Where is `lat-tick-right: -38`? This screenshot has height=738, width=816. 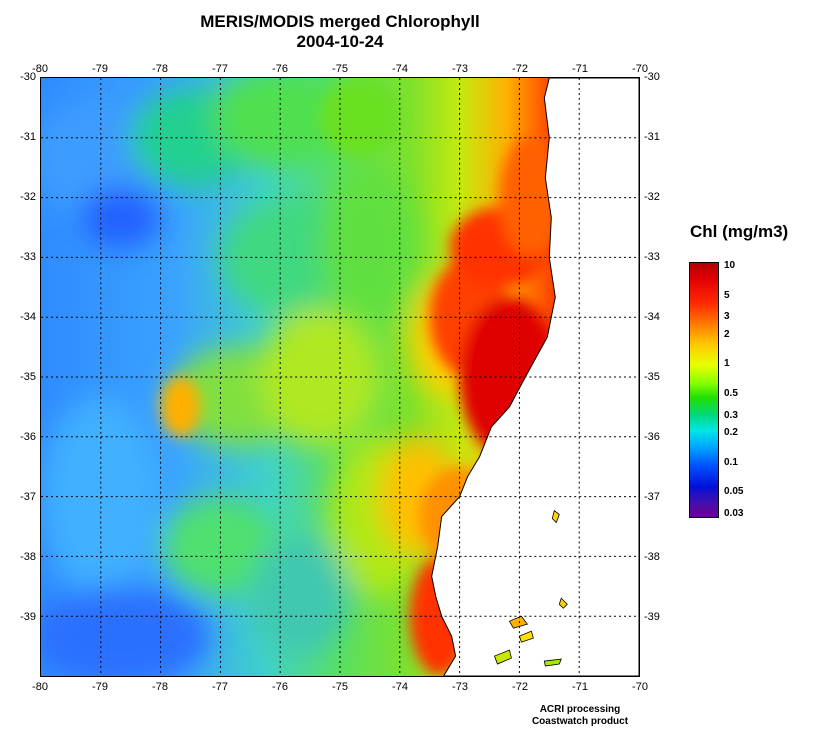
lat-tick-right: -38 is located at coordinates (652, 557).